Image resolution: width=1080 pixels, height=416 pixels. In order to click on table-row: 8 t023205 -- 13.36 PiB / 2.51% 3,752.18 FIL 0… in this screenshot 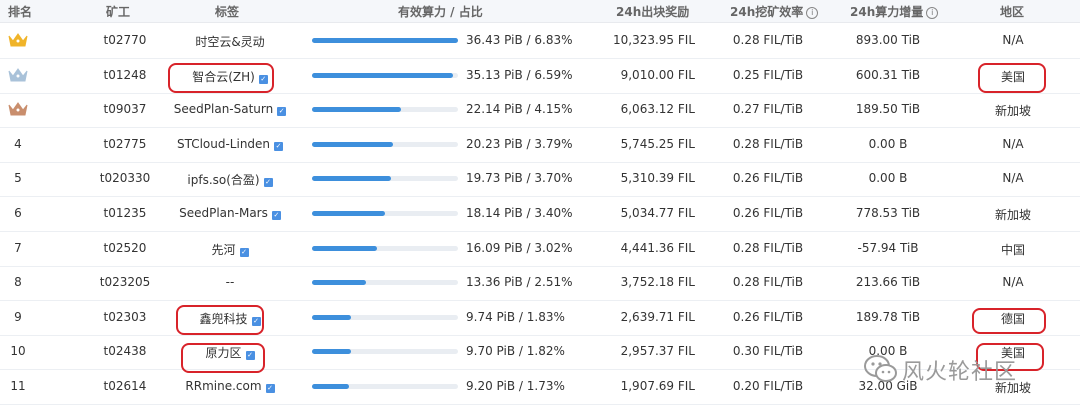, I will do `click(540, 283)`.